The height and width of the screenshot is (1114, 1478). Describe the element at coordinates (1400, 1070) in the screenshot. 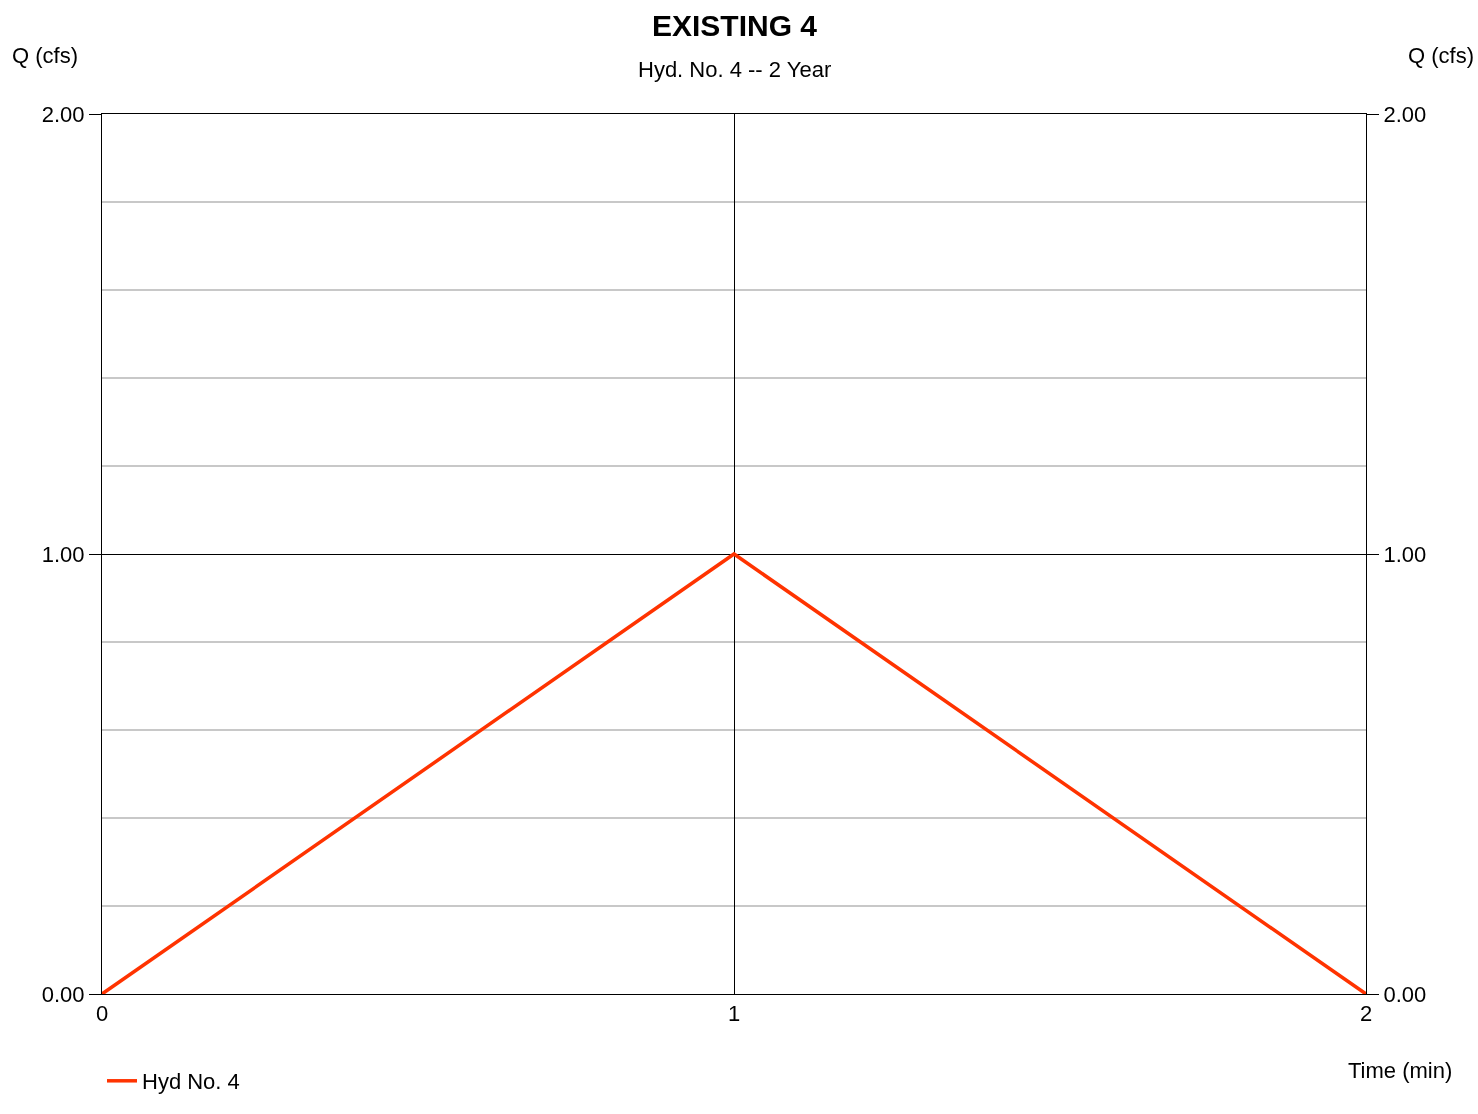

I see `x-axis-title: Time (min)` at that location.